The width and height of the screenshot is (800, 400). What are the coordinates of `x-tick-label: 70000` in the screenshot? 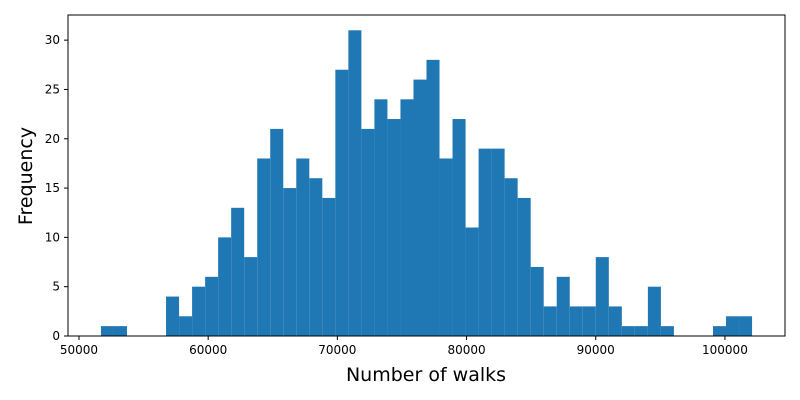 It's located at (337, 350).